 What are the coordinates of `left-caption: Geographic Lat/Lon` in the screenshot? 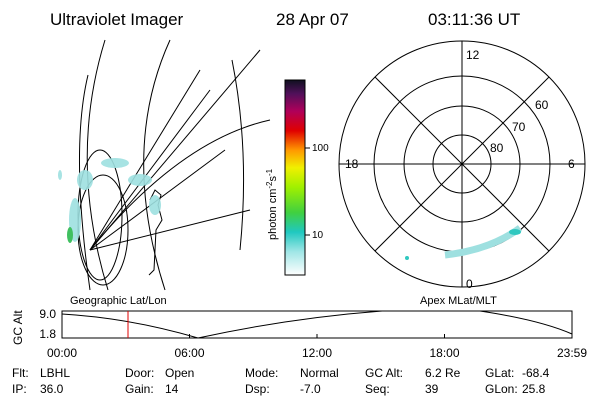 It's located at (118, 301).